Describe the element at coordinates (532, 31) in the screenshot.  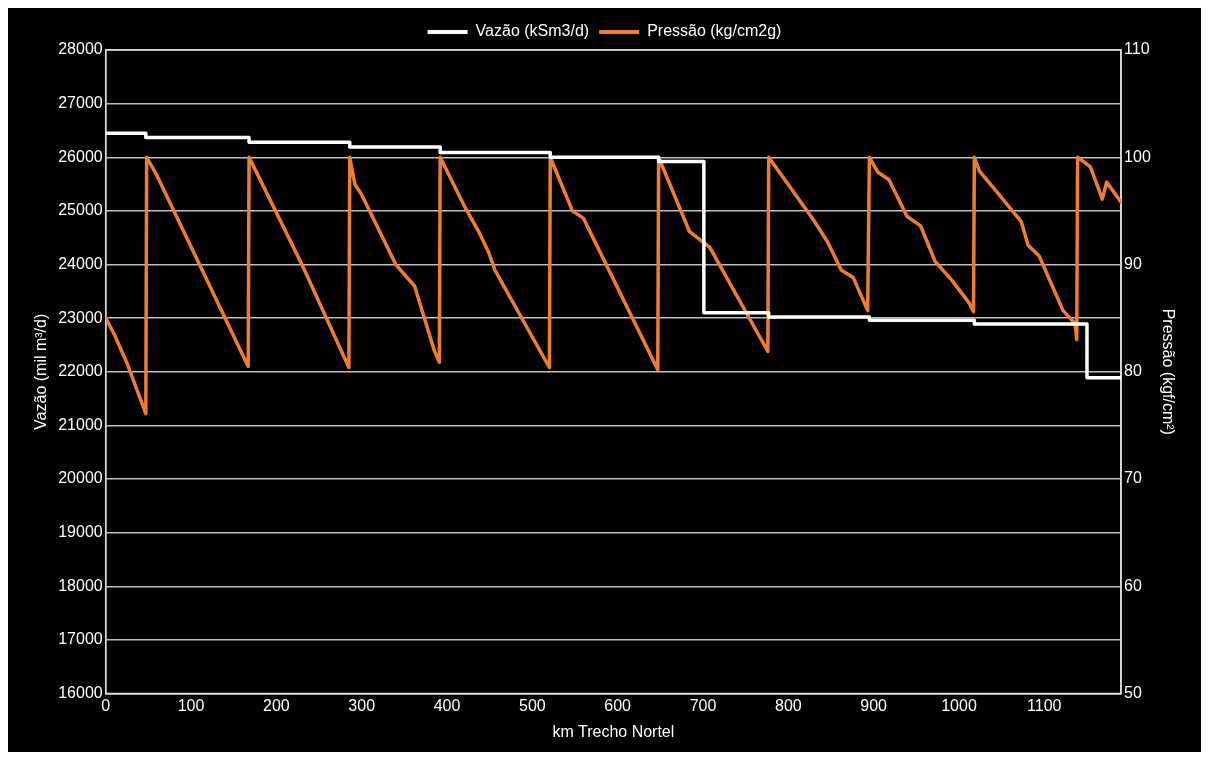
I see `legend-label: Vazão (kSm3/d)` at that location.